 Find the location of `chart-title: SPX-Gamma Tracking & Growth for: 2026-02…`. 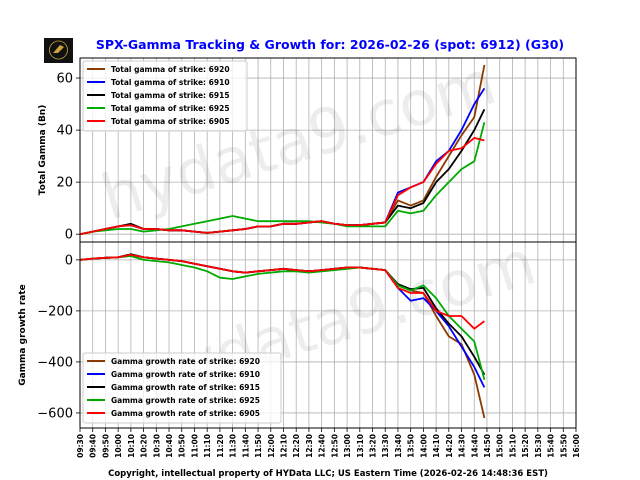

chart-title: SPX-Gamma Tracking & Growth for: 2026-02… is located at coordinates (330, 44).